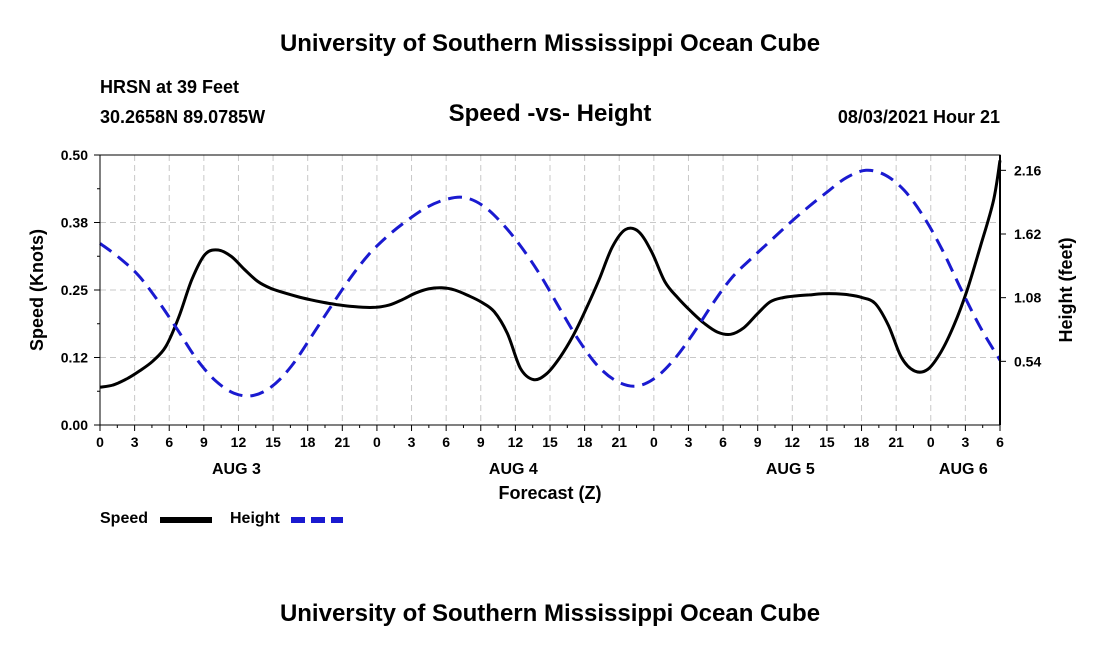 This screenshot has height=650, width=1100. I want to click on x-date-label: AUG 6, so click(963, 469).